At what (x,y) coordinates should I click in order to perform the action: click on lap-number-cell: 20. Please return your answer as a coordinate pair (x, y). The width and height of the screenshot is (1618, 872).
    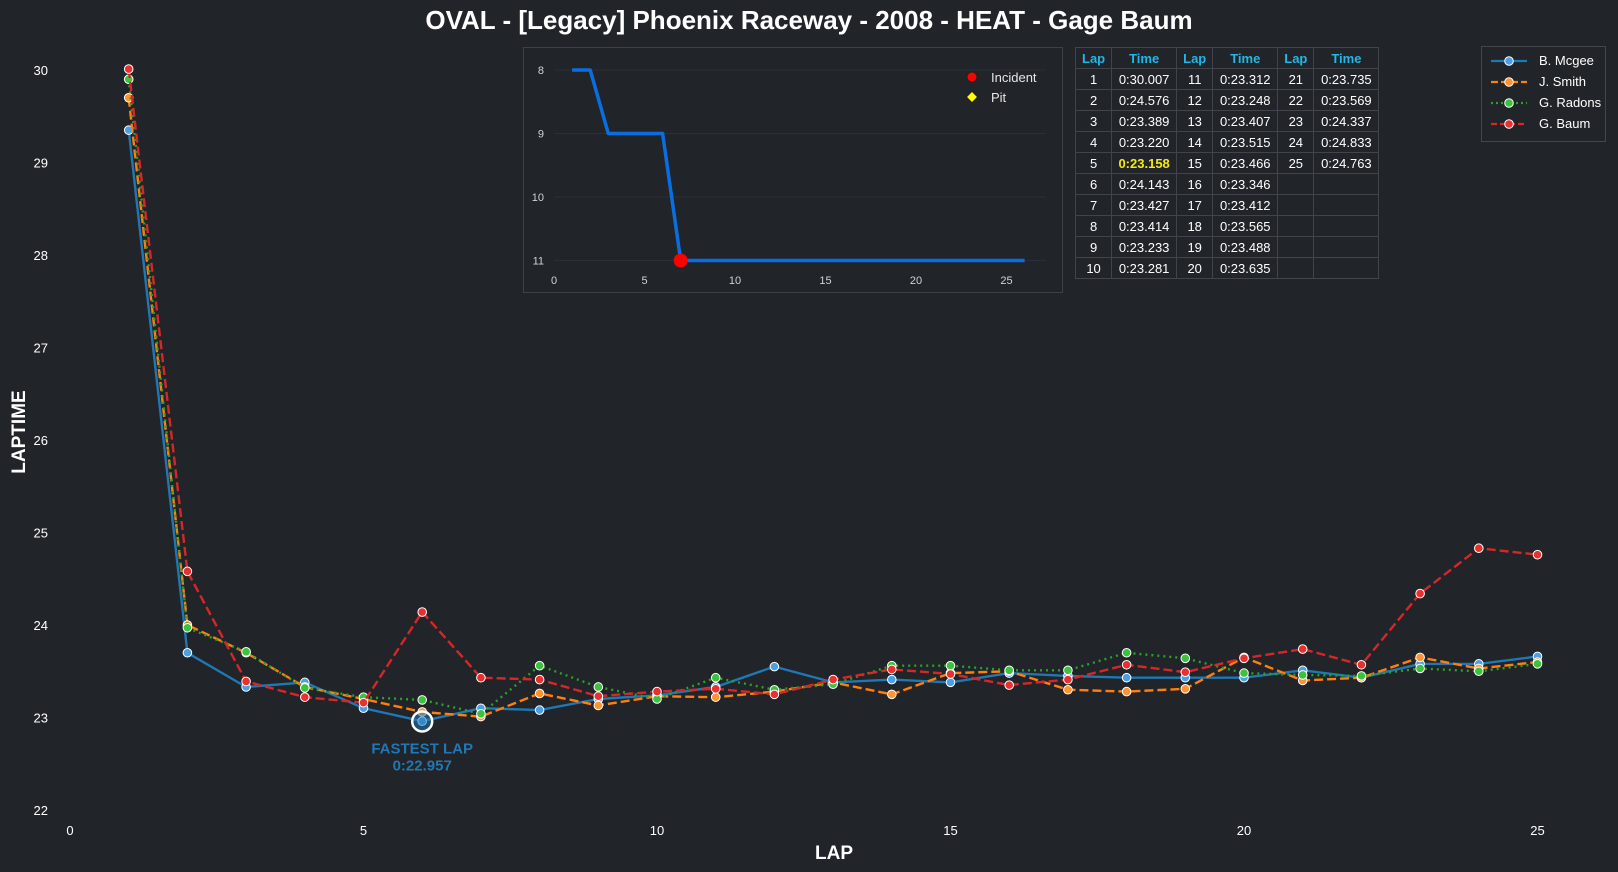
    Looking at the image, I should click on (1195, 268).